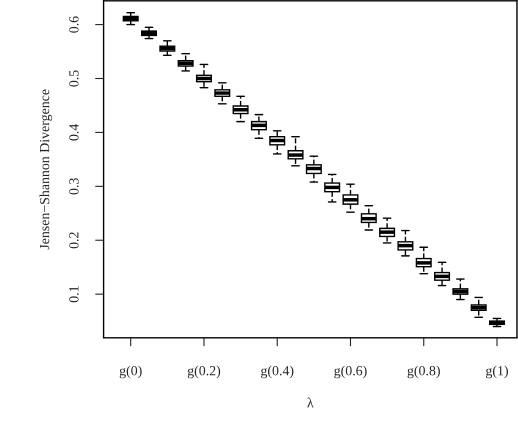 The height and width of the screenshot is (432, 518). I want to click on y-tick-label: 0.5, so click(74, 78).